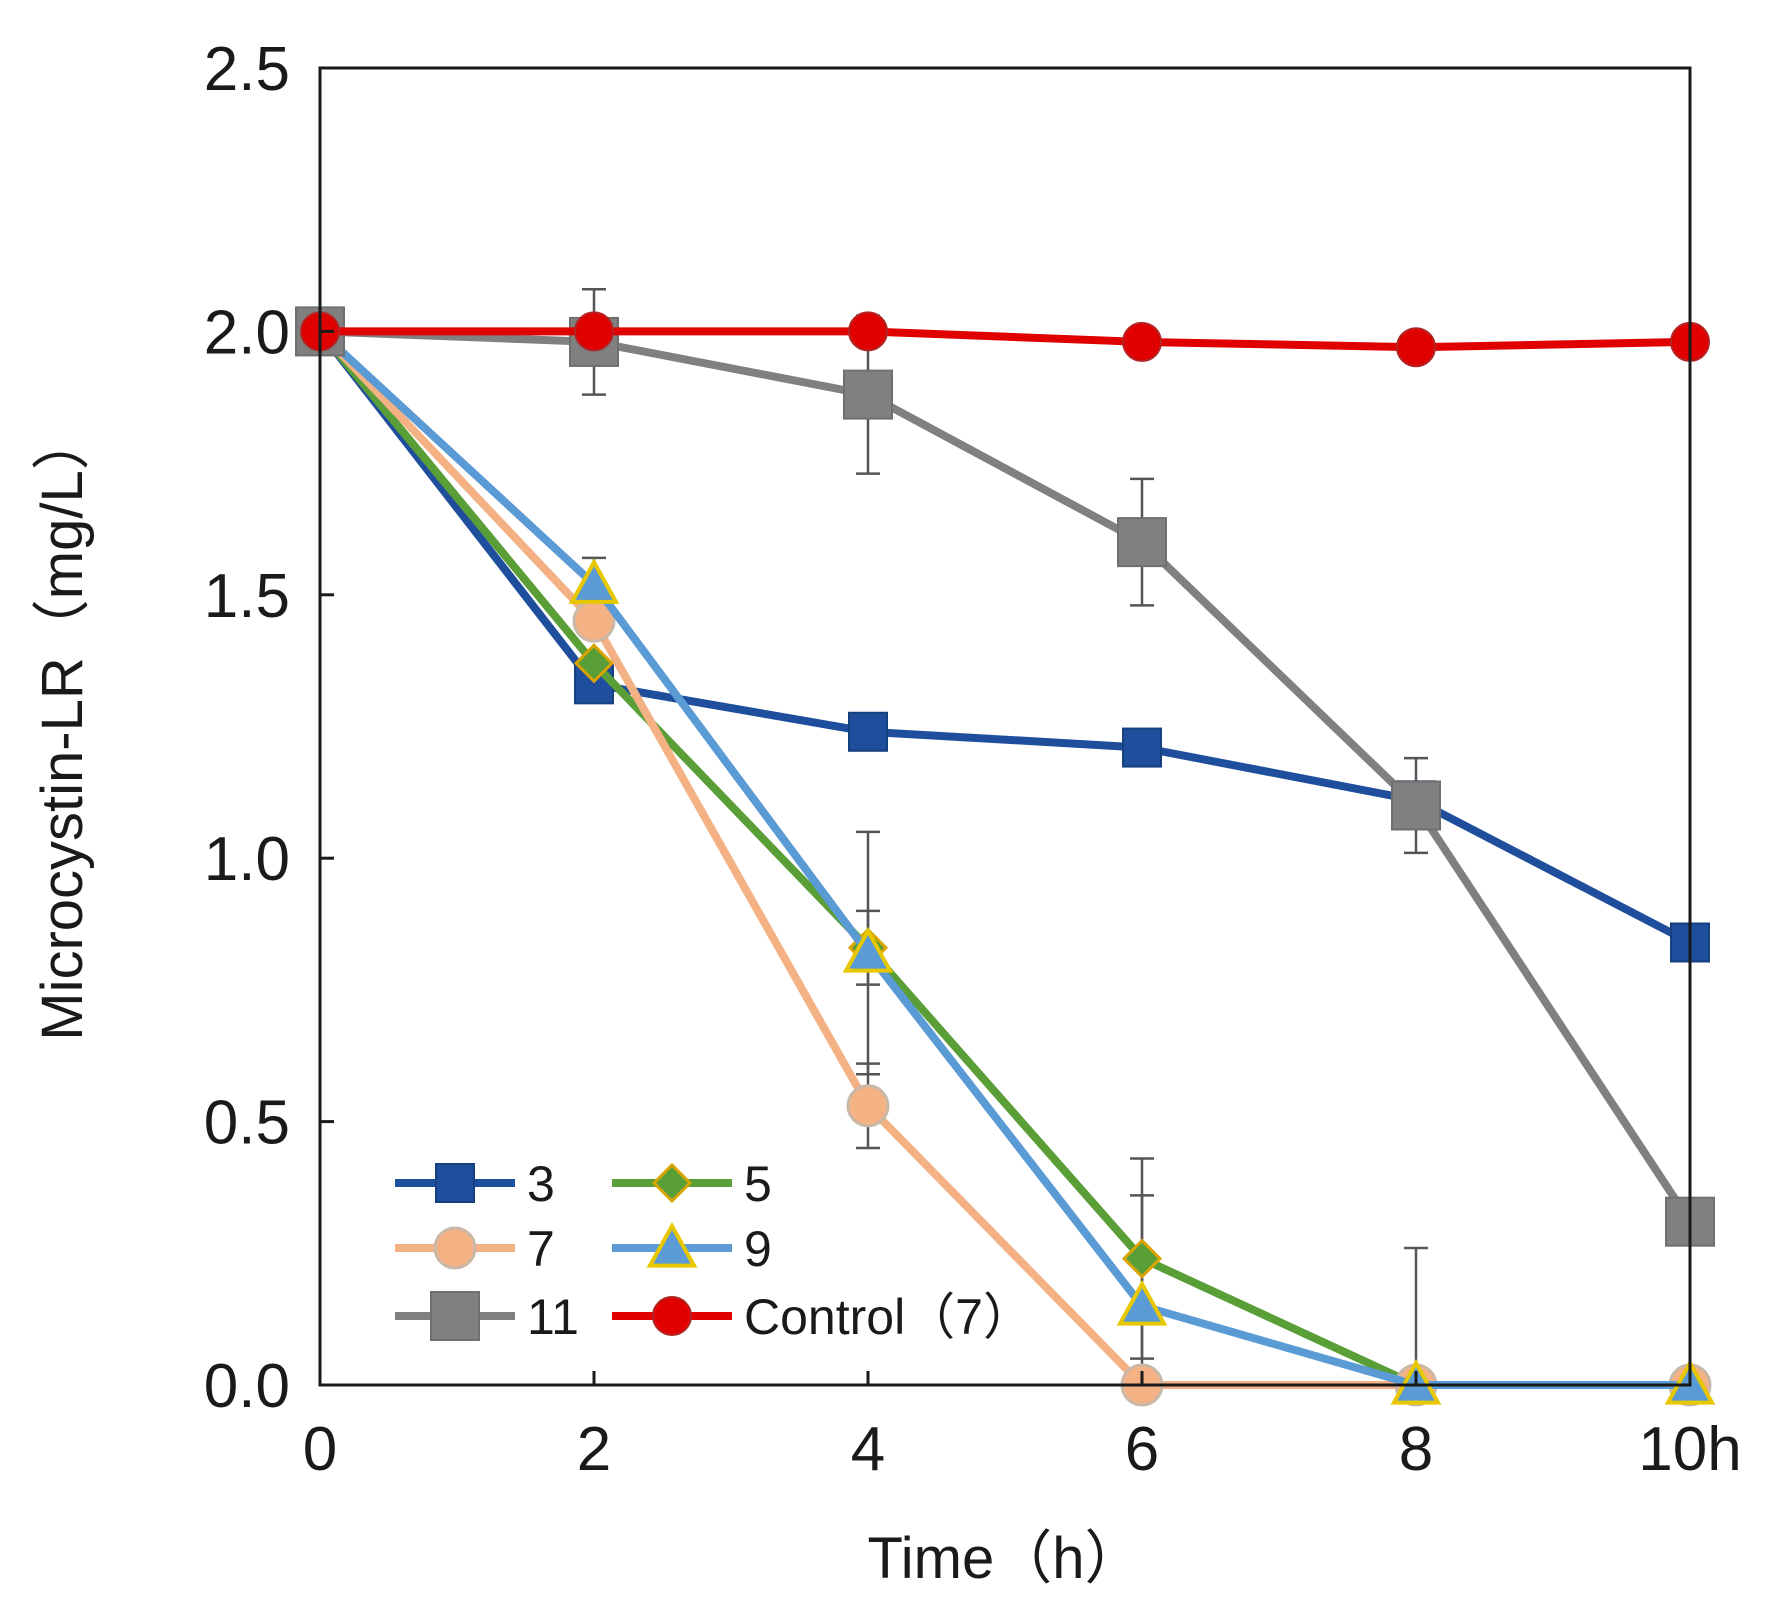  I want to click on legend-item-7: 7, so click(475, 1249).